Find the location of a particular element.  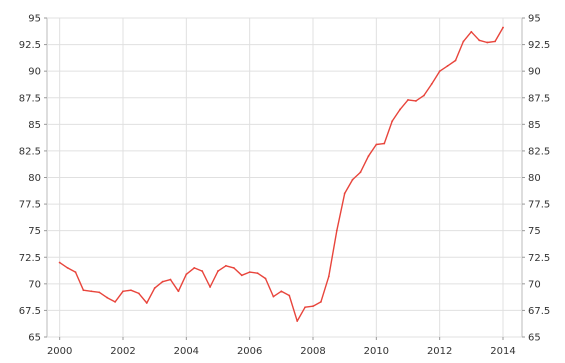

y-tick-label-left: 75 is located at coordinates (34, 231).